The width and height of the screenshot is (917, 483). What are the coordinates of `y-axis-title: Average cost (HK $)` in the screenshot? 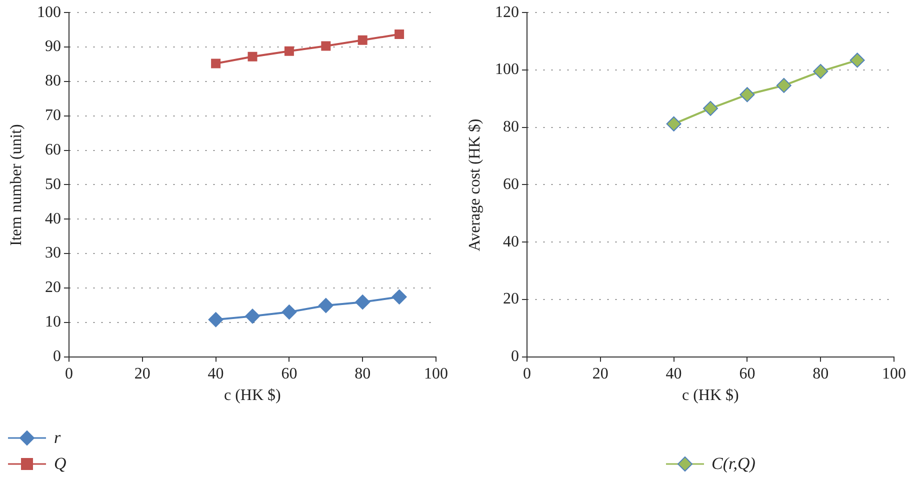 It's located at (475, 184).